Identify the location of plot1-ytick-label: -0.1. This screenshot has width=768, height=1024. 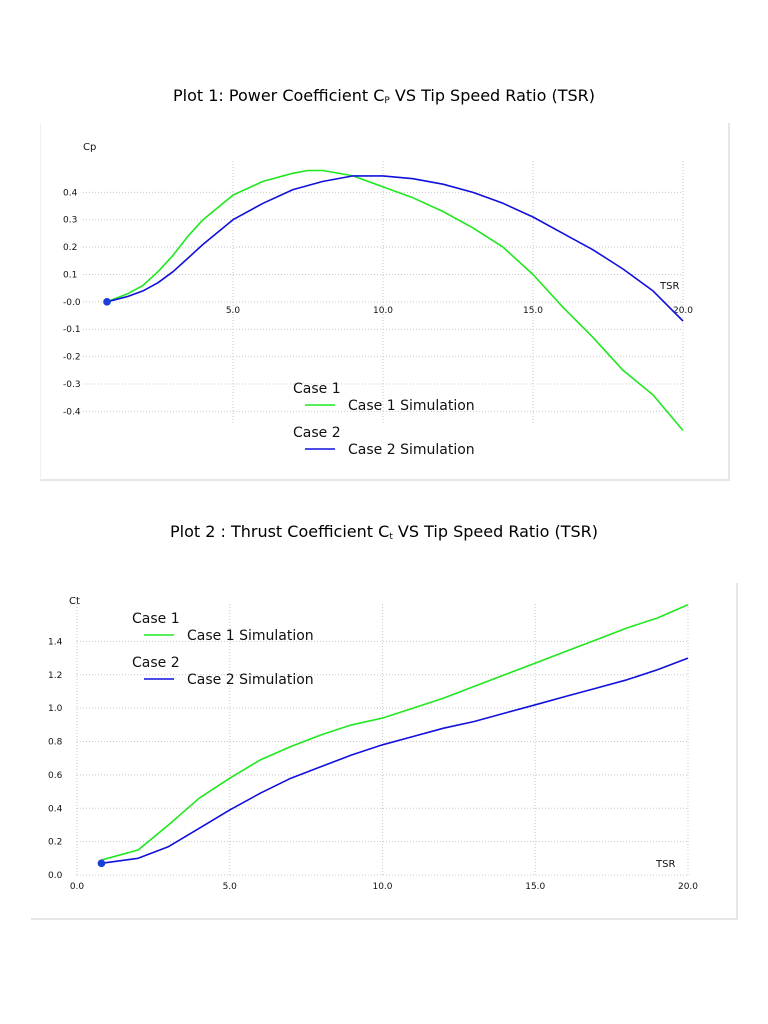
(72, 330).